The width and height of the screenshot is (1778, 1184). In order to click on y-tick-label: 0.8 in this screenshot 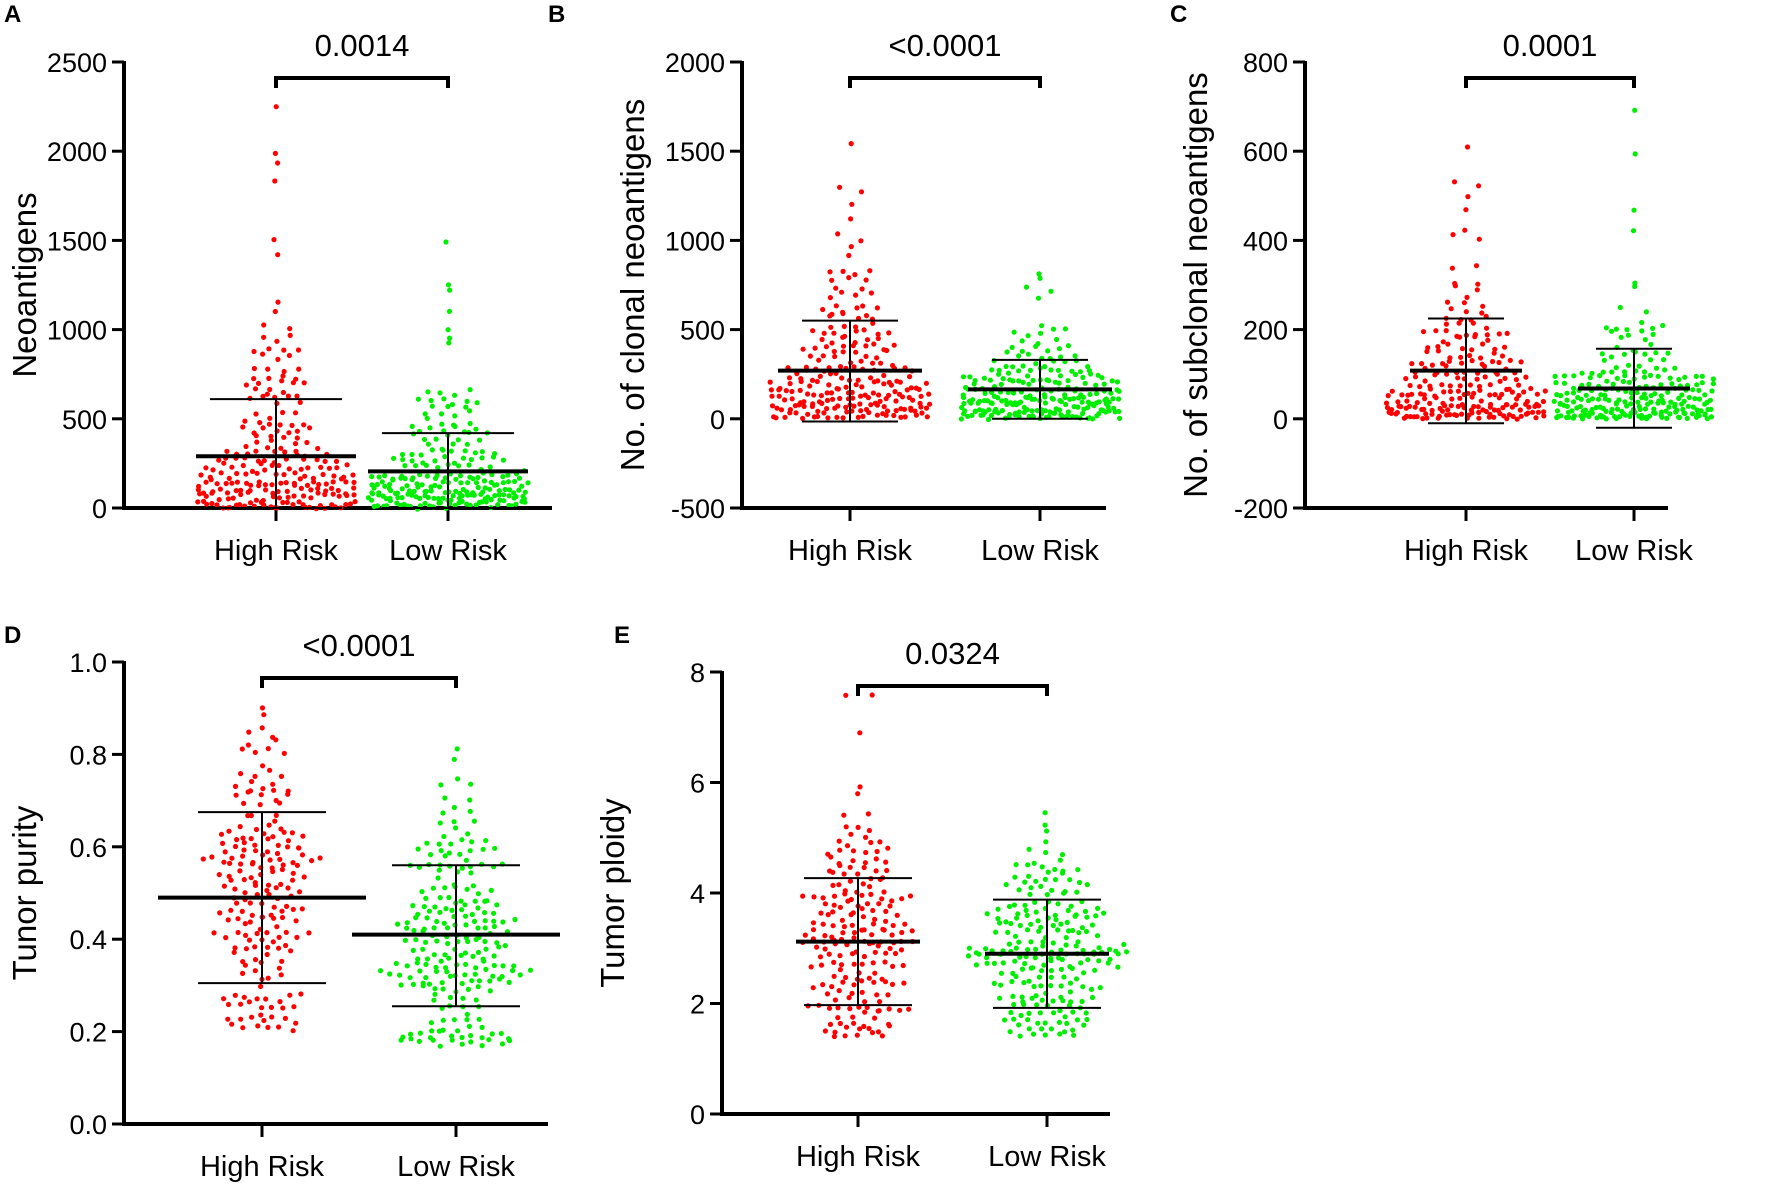, I will do `click(88, 755)`.